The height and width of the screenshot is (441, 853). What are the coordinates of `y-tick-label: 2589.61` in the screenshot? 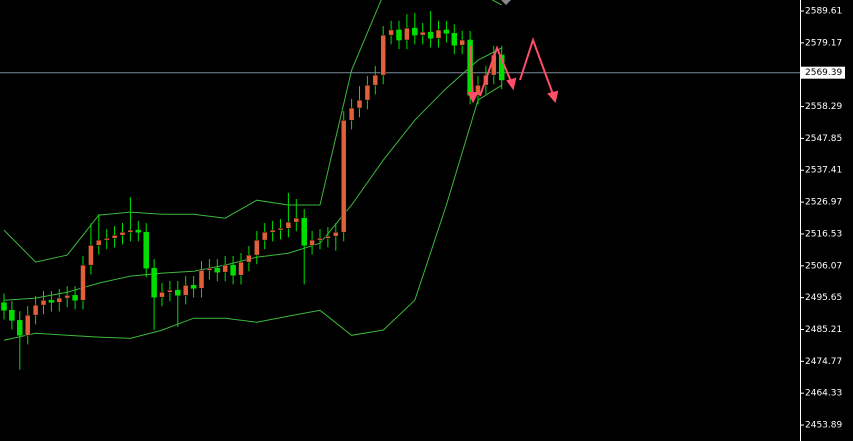 It's located at (823, 12).